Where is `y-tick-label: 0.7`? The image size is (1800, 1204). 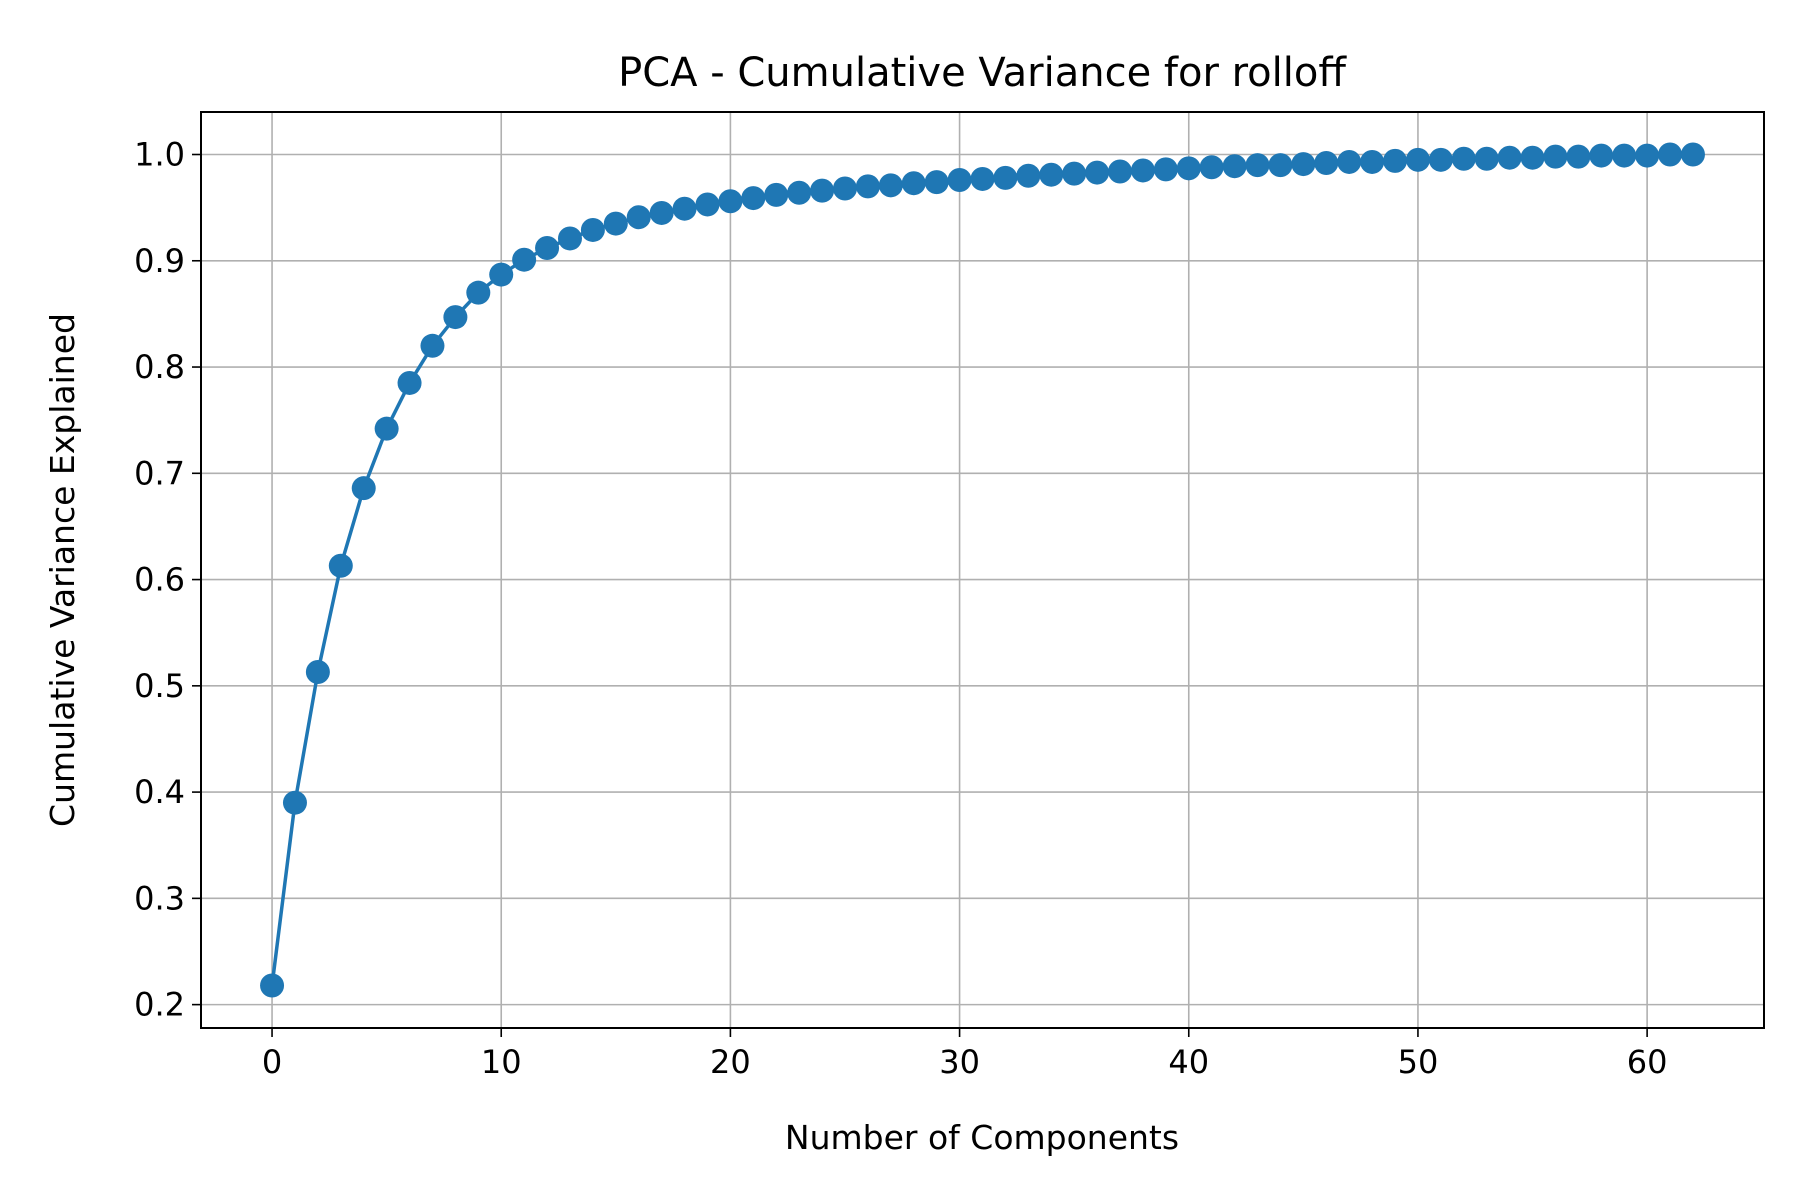
y-tick-label: 0.7 is located at coordinates (159, 473).